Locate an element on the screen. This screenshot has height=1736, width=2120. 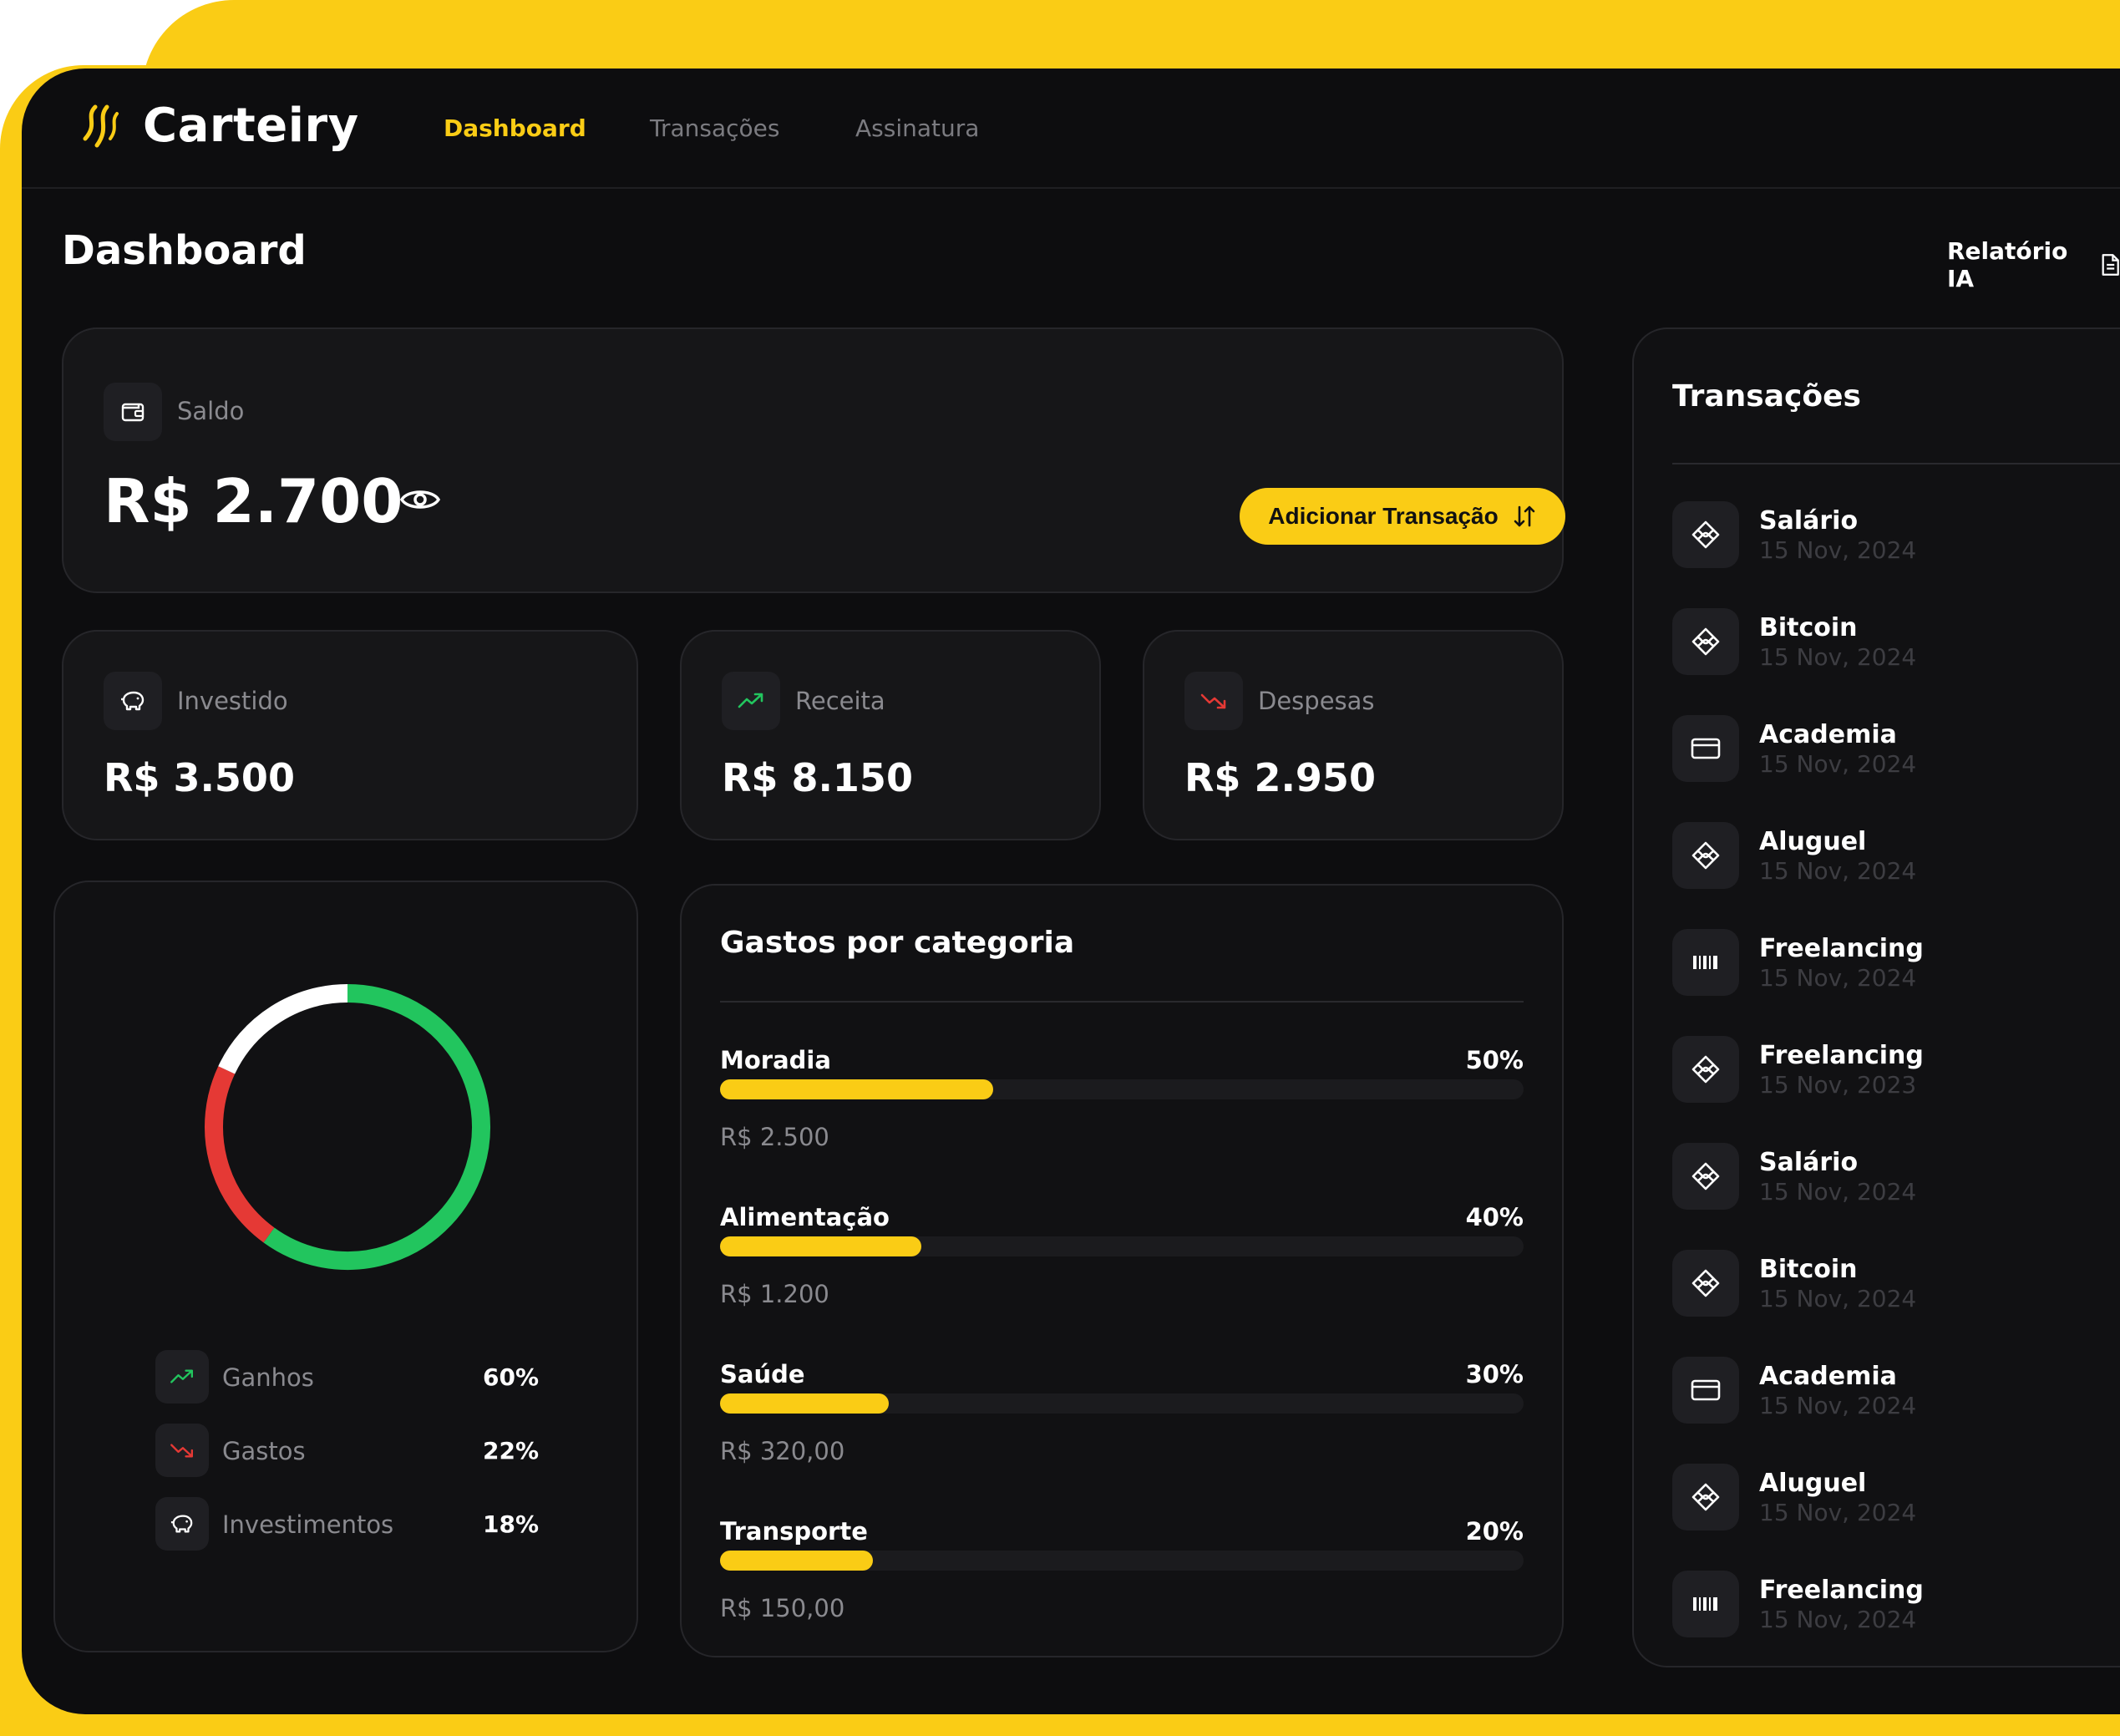
trending-down-icon is located at coordinates (1213, 701).